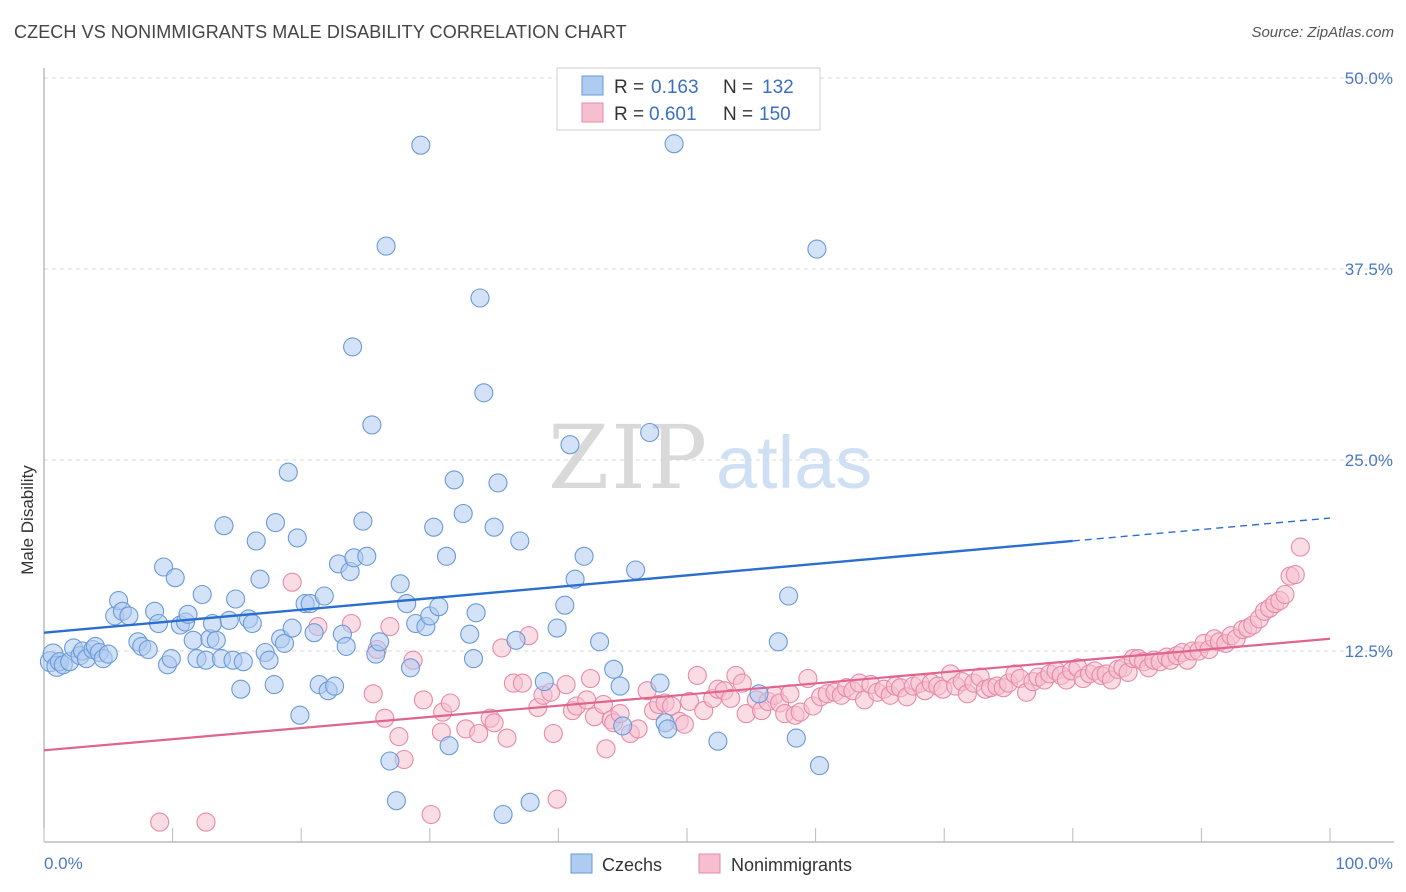  Describe the element at coordinates (794, 462) in the screenshot. I see `watermark-atlas: atlas` at that location.